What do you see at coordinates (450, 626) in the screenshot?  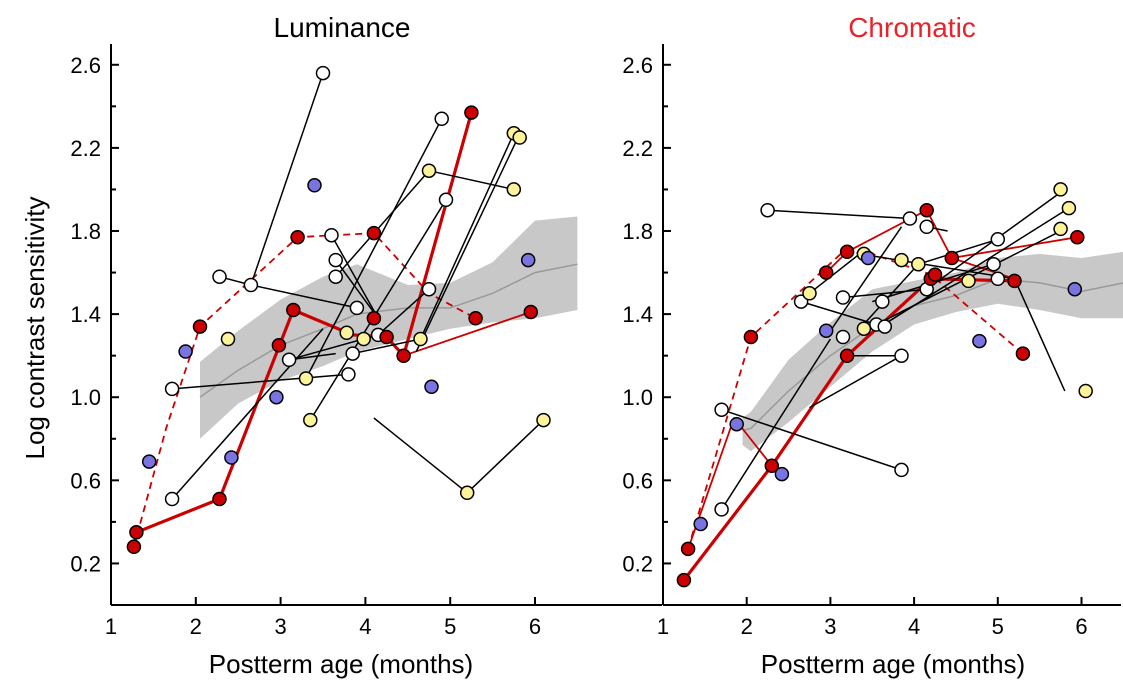 I see `x-tick-label: 5` at bounding box center [450, 626].